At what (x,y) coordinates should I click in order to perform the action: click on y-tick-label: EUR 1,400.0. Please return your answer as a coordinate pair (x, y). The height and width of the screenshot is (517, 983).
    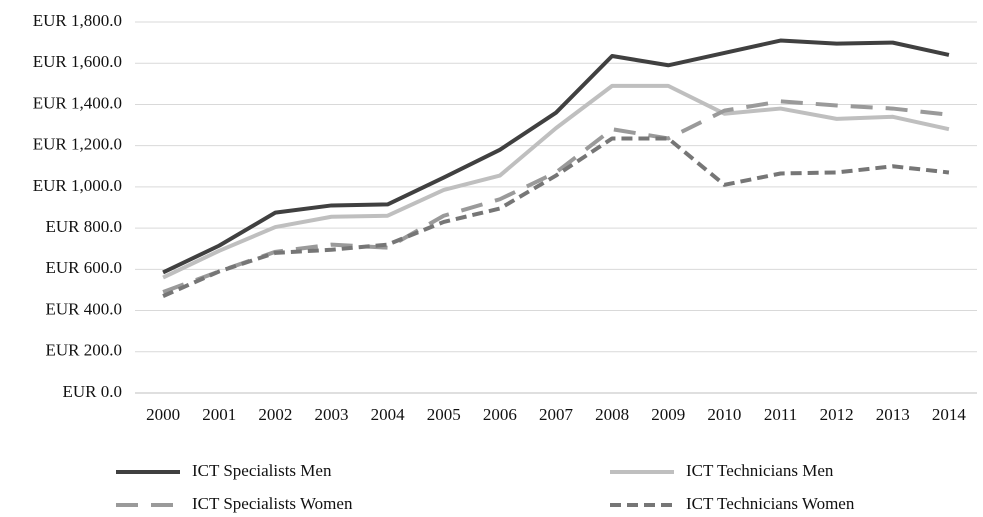
    Looking at the image, I should click on (77, 102).